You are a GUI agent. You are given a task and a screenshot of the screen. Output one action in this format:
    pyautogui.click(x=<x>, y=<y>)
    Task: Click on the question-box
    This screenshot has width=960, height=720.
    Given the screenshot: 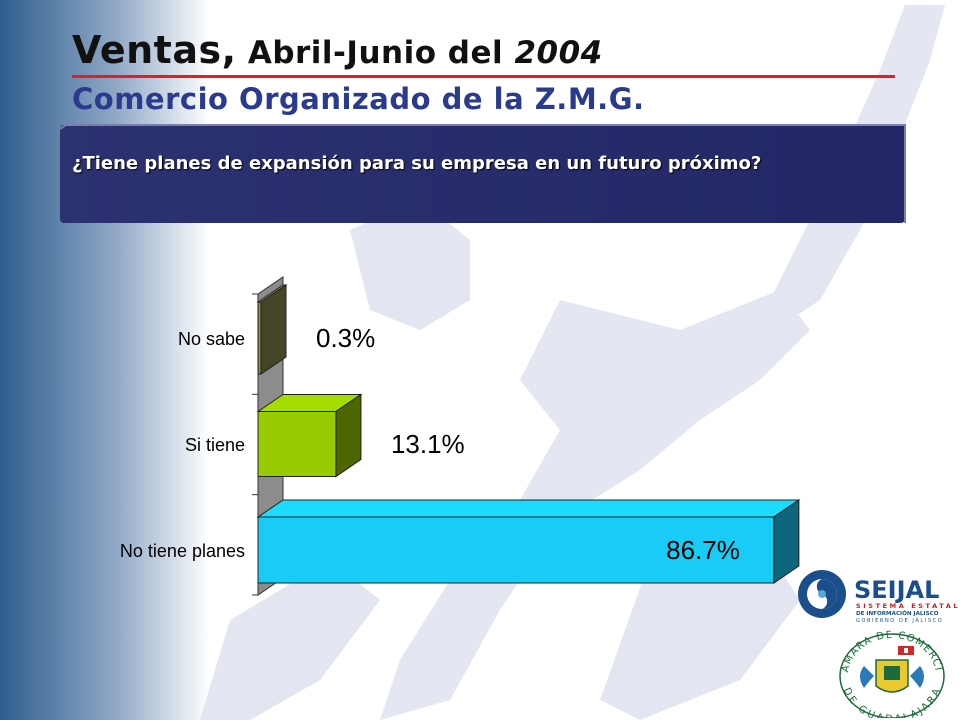 What is the action you would take?
    pyautogui.click(x=482, y=174)
    